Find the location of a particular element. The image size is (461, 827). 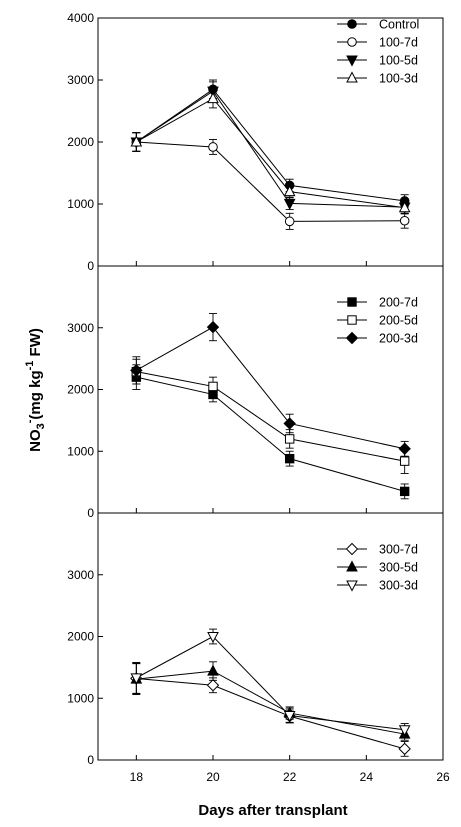

y-title-sup: -1 is located at coordinates (30, 366).